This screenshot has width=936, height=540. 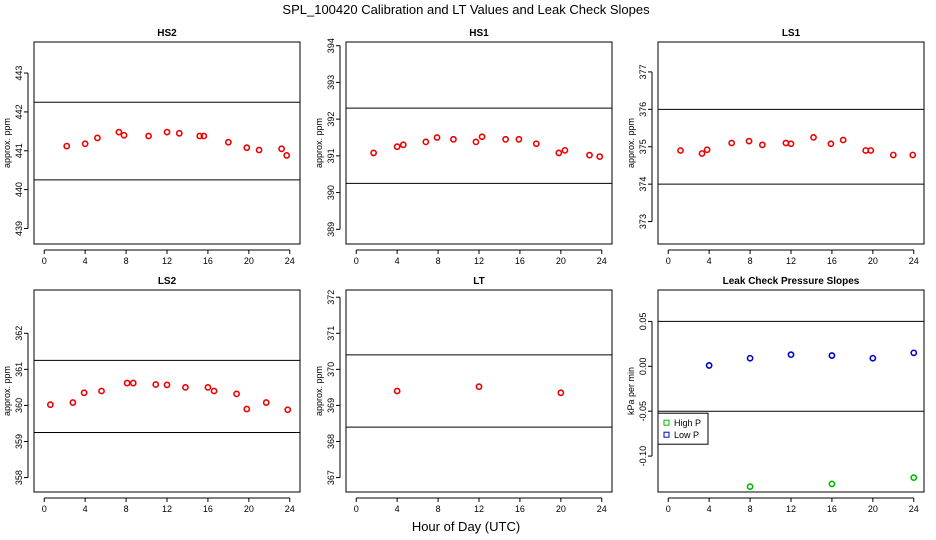 I want to click on y-tick-label: 443, so click(x=19, y=73).